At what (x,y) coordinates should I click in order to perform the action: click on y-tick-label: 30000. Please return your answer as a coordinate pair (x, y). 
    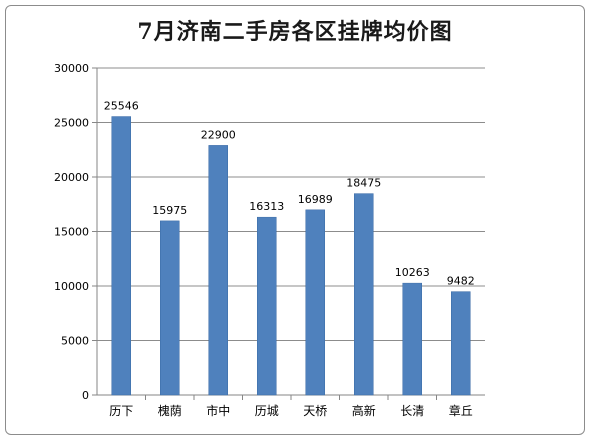
    Looking at the image, I should click on (71, 68).